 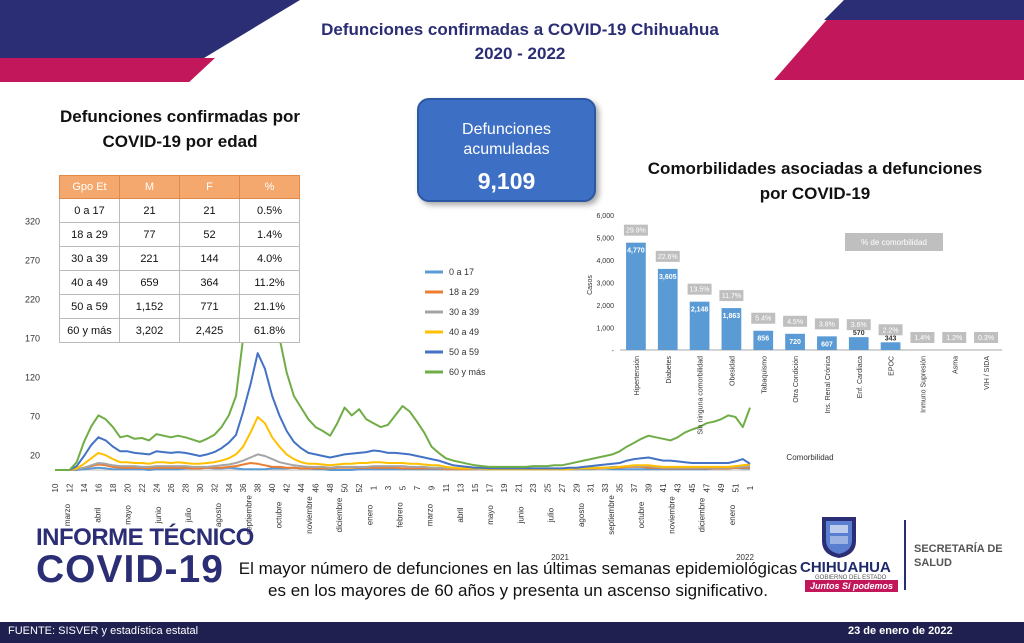 What do you see at coordinates (707, 487) in the screenshot?
I see `x-tick-label: 47` at bounding box center [707, 487].